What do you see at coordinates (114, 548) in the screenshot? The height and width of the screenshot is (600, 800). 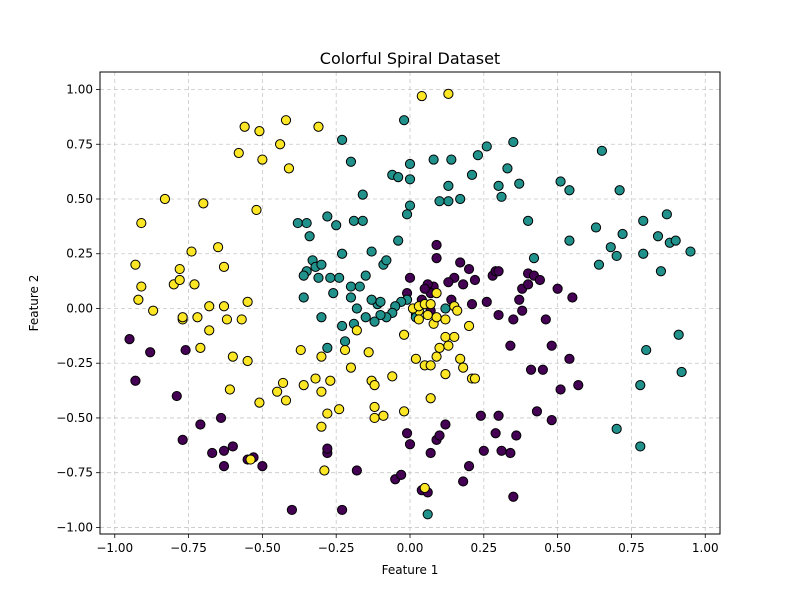 I see `x-tick-label: −1.00` at bounding box center [114, 548].